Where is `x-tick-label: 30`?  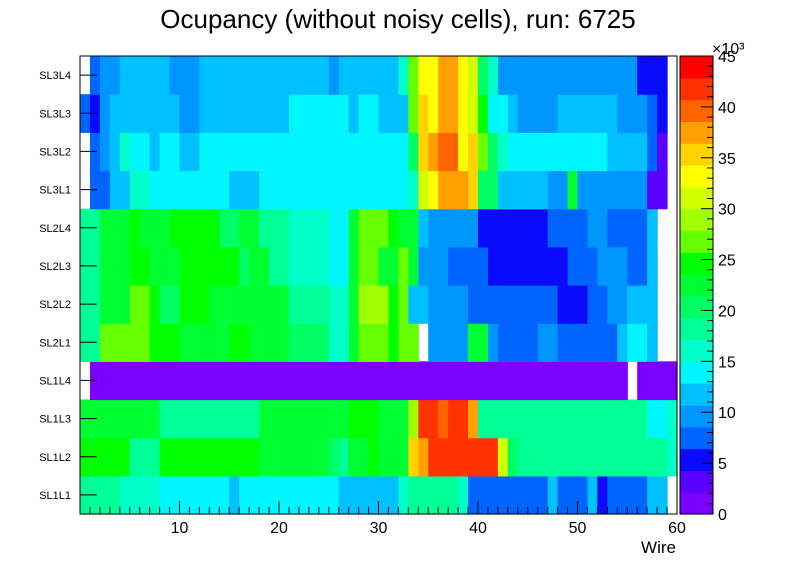
x-tick-label: 30 is located at coordinates (379, 528).